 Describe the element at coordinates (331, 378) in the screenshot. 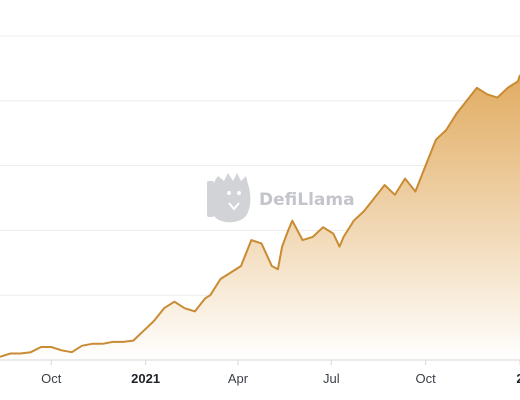

I see `x-tick-label: Jul` at that location.